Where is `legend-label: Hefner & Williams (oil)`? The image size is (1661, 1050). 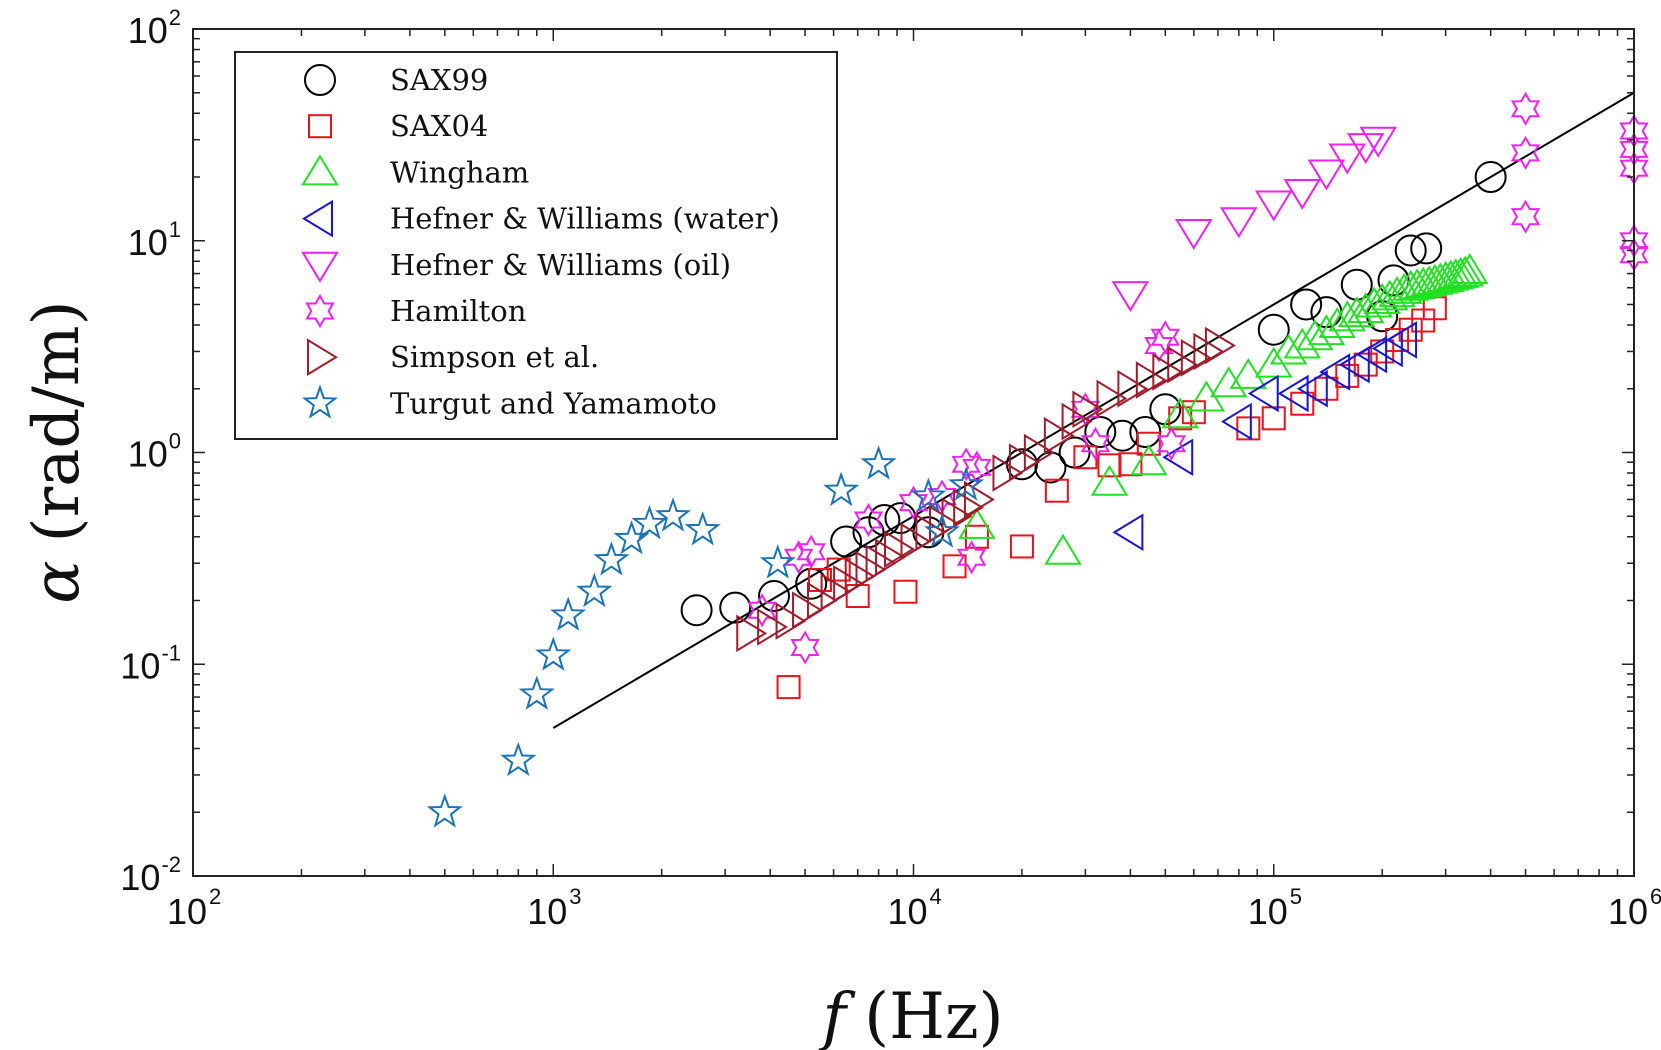
legend-label: Hefner & Williams (oil) is located at coordinates (560, 265).